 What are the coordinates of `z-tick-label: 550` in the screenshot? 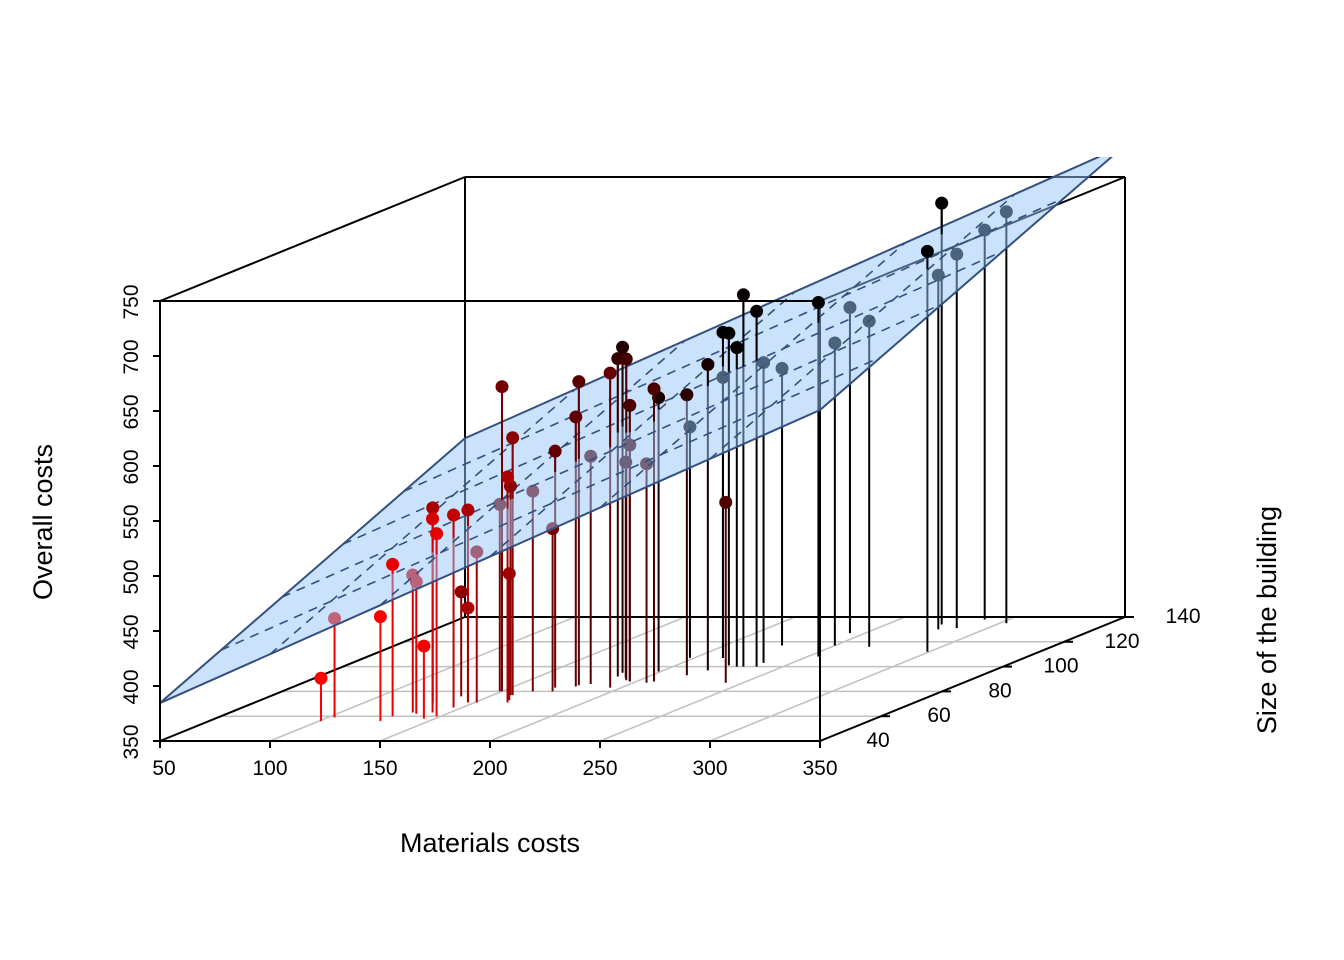 It's located at (131, 521).